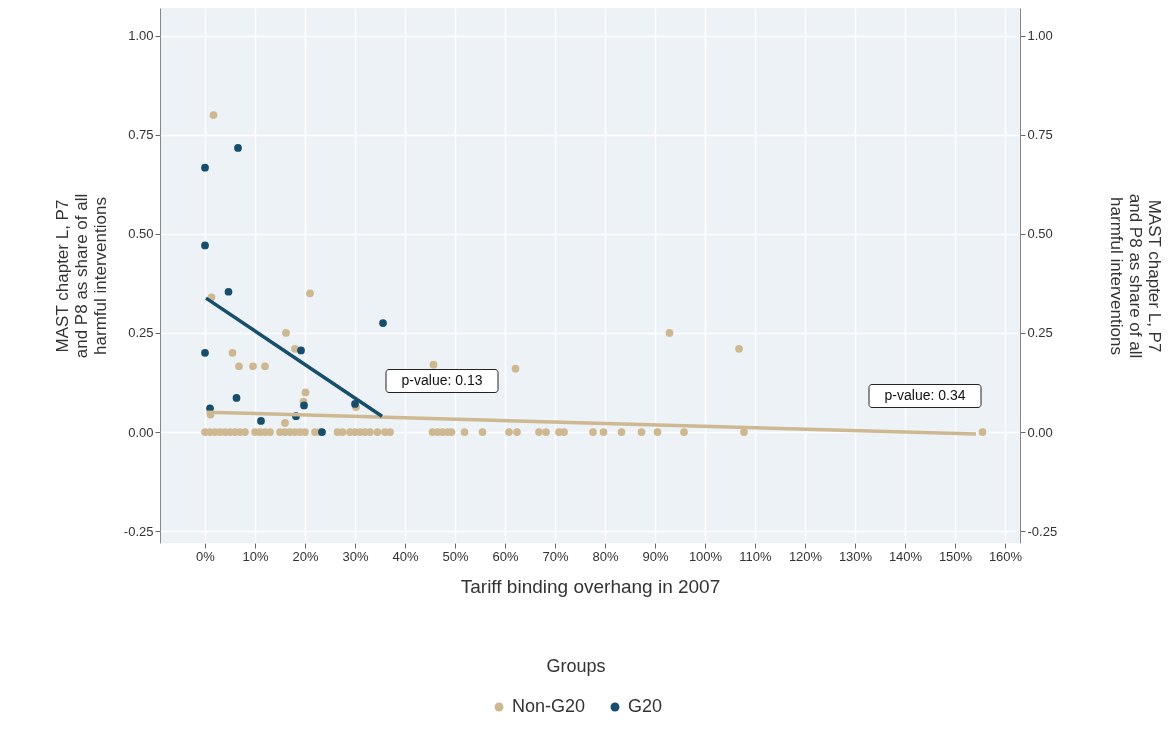  What do you see at coordinates (305, 556) in the screenshot?
I see `x-tick-label: 20%` at bounding box center [305, 556].